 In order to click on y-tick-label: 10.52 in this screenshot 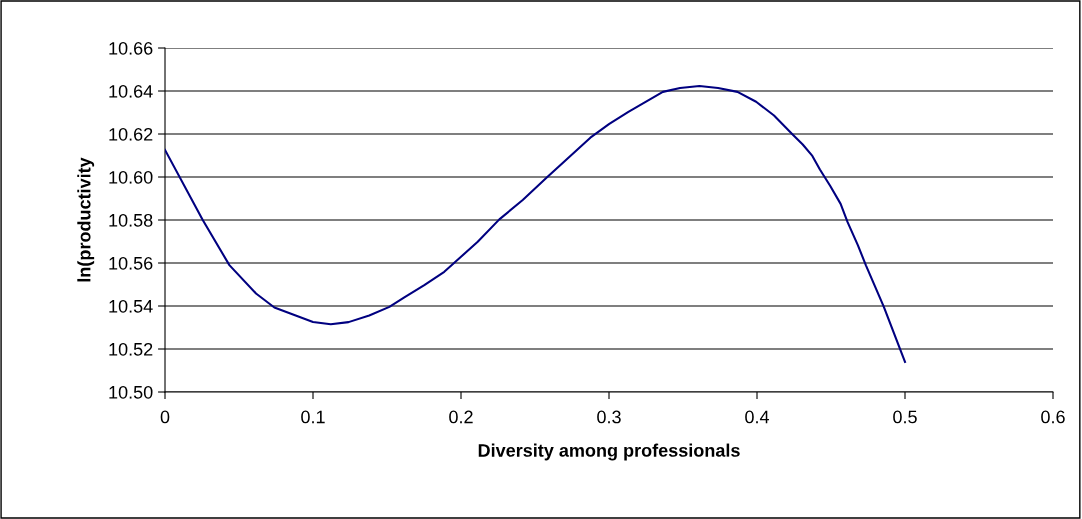, I will do `click(131, 349)`.